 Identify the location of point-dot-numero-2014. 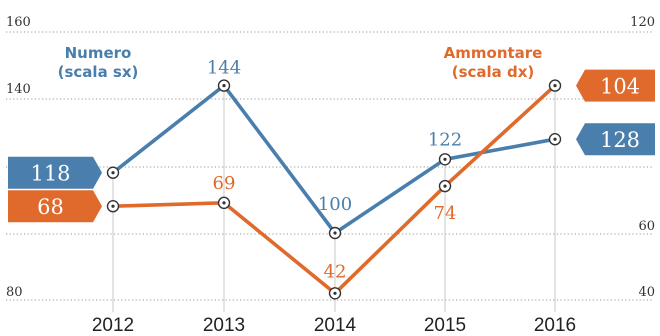
(335, 233).